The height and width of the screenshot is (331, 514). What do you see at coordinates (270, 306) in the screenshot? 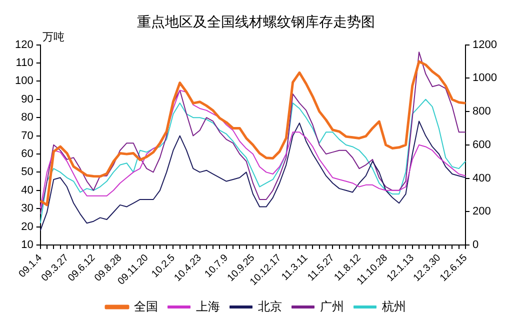
I see `legend-label: 北京` at bounding box center [270, 306].